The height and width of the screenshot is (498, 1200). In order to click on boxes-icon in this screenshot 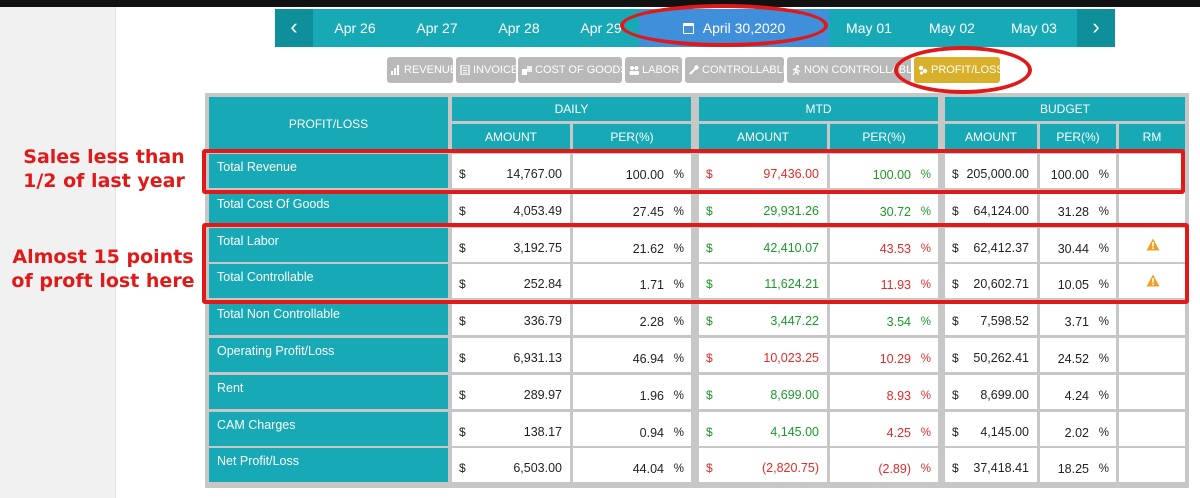, I will do `click(527, 70)`.